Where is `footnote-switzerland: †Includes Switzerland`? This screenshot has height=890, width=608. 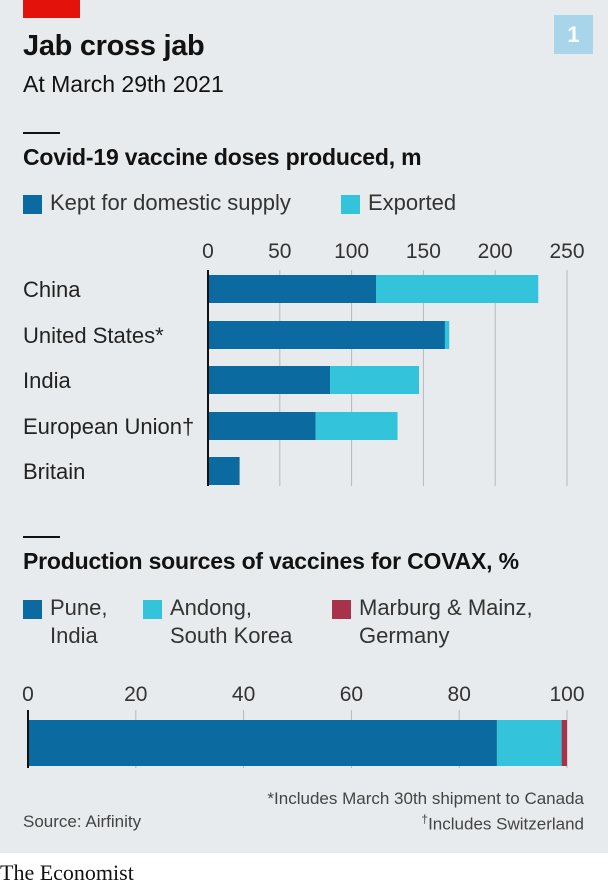 footnote-switzerland: †Includes Switzerland is located at coordinates (502, 823).